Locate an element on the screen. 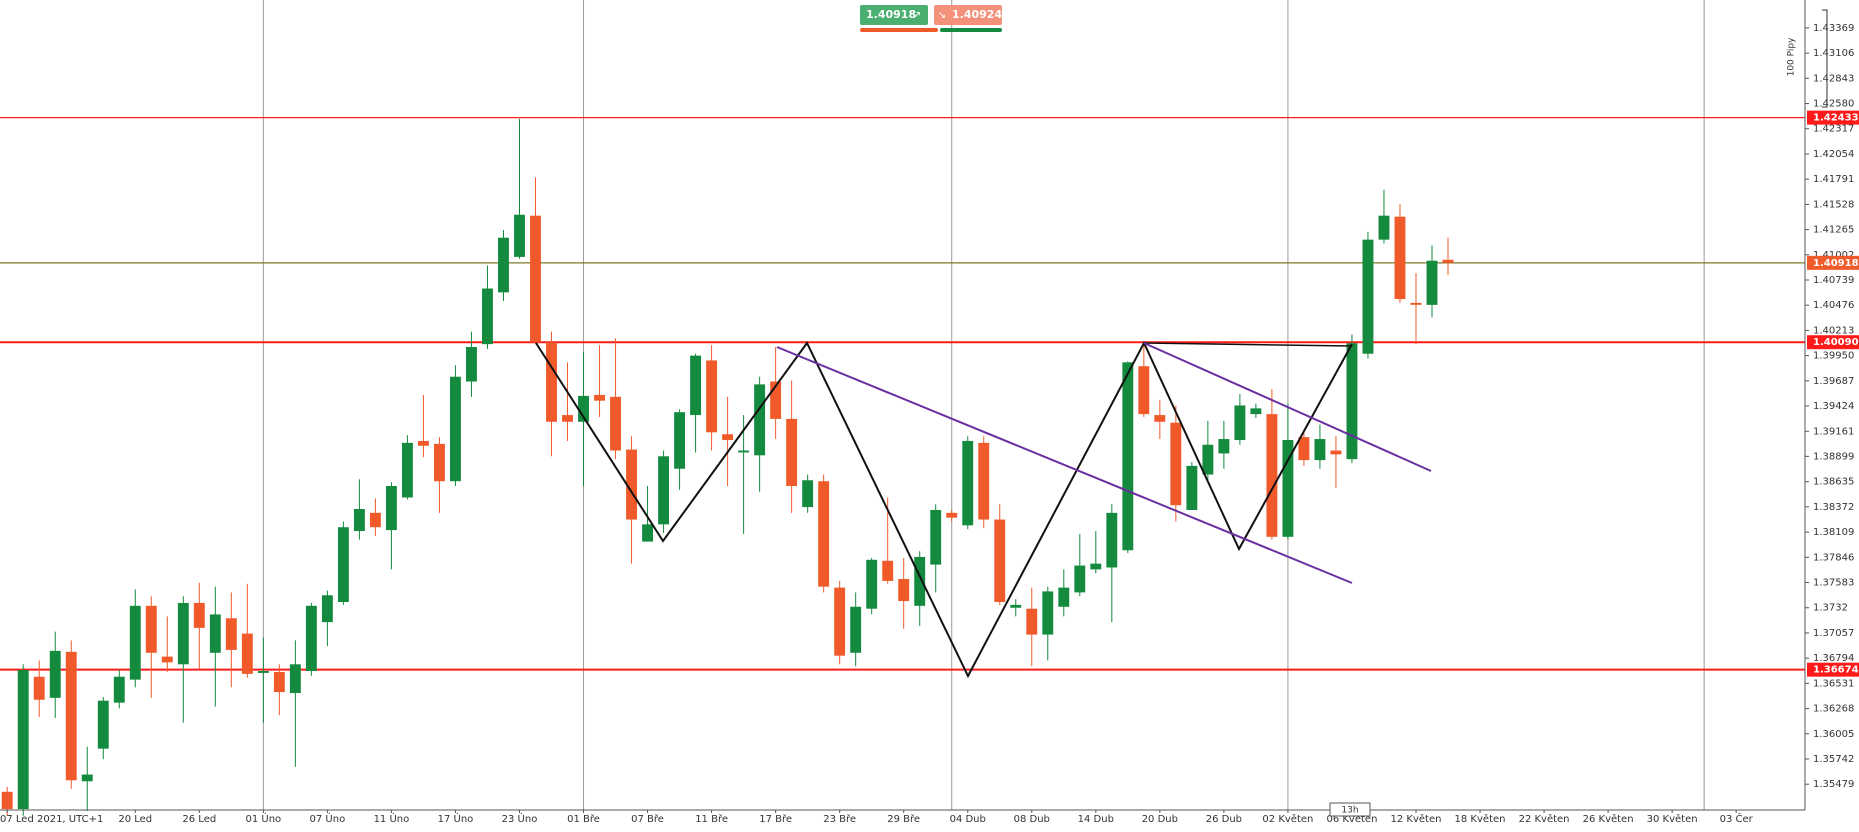 Image resolution: width=1859 pixels, height=832 pixels. y-tick-label: 1.42054 is located at coordinates (1833, 154).